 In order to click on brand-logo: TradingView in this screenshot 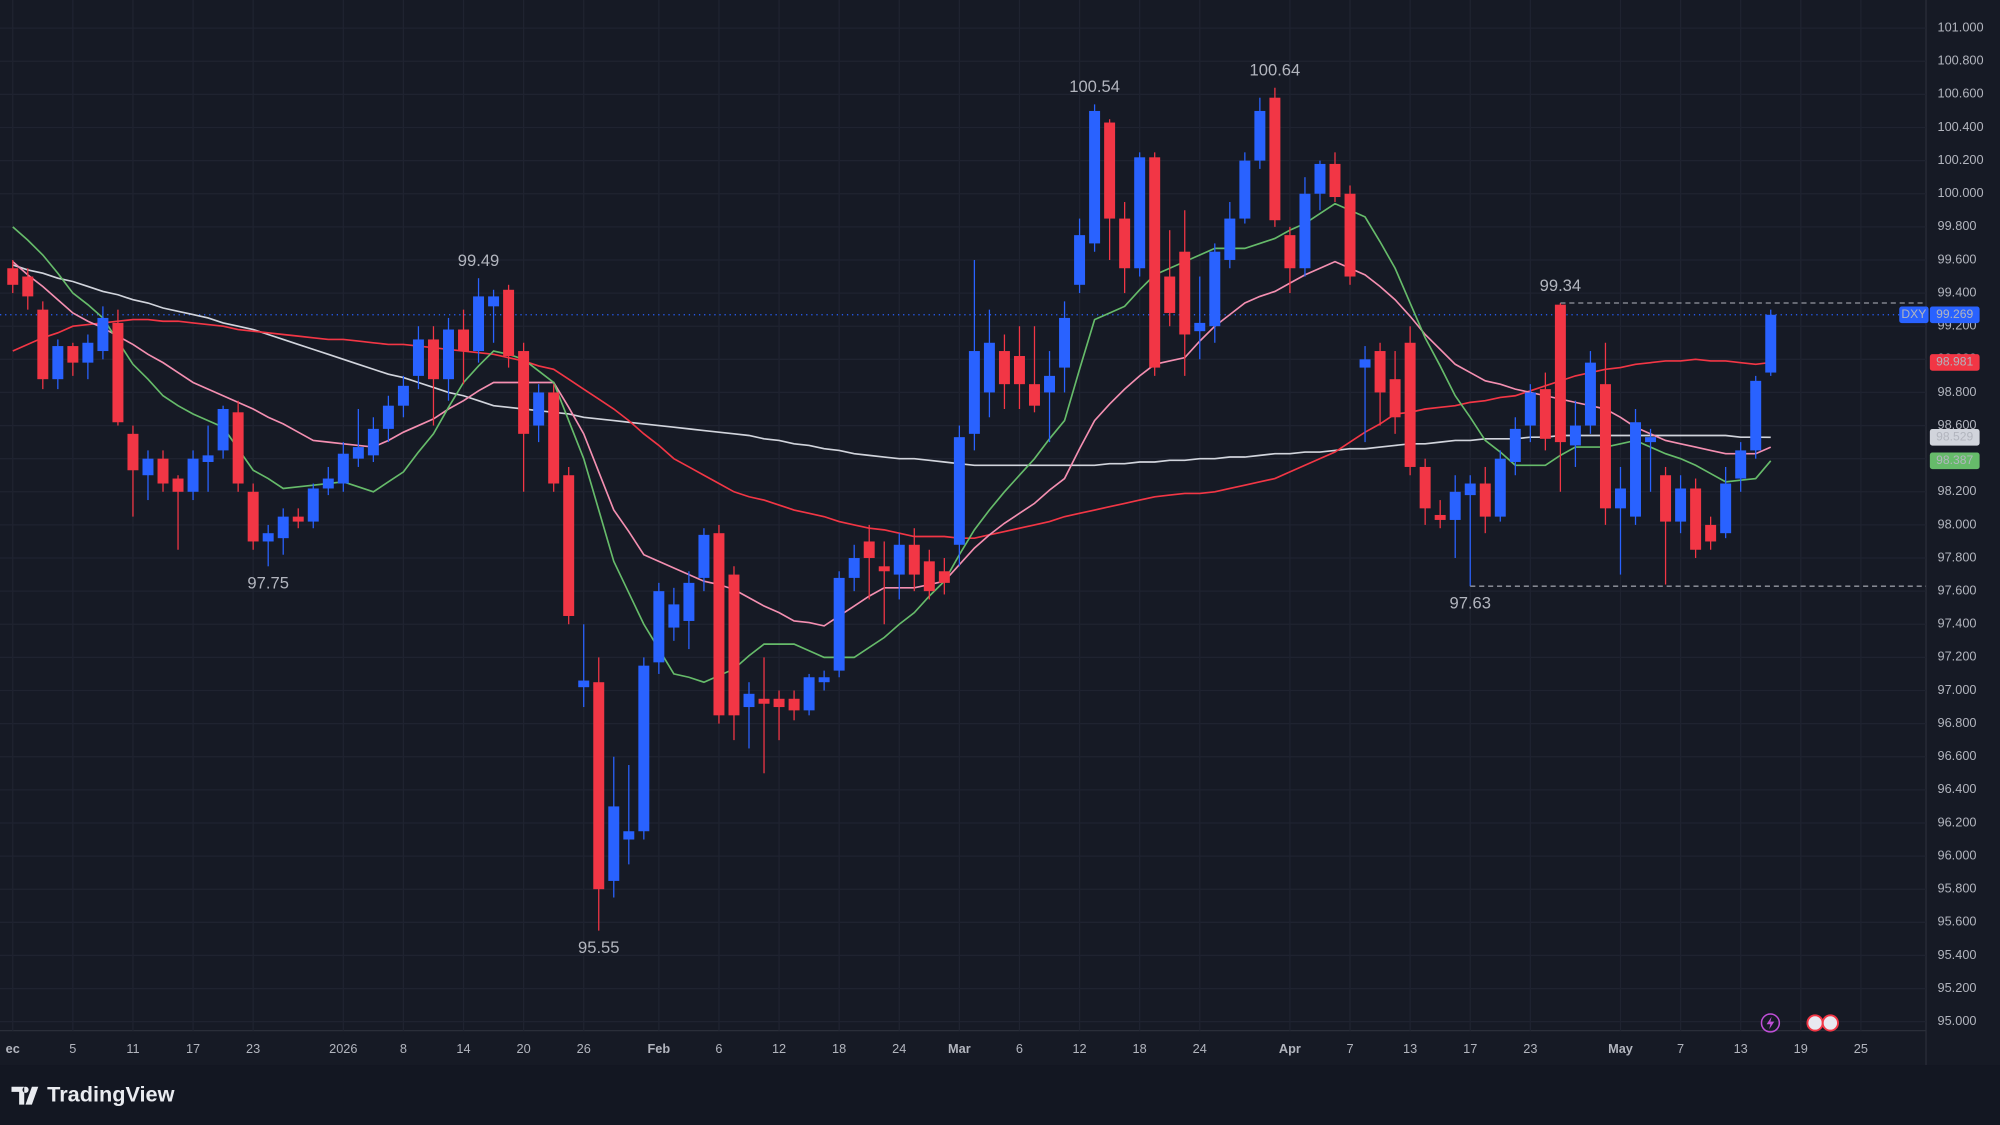, I will do `click(93, 1093)`.